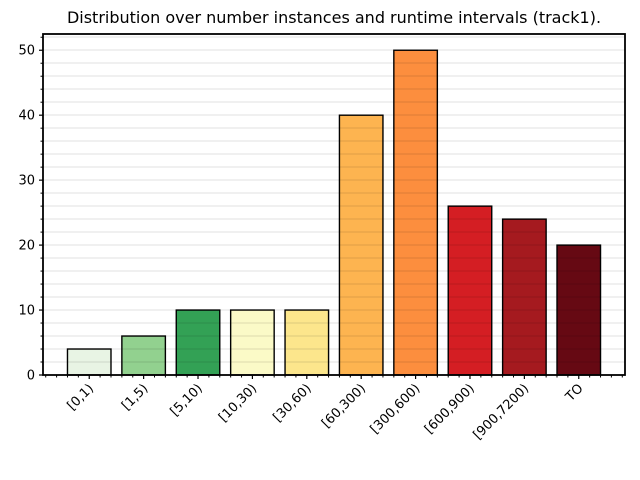  What do you see at coordinates (187, 400) in the screenshot?
I see `x-tick-label: [5,10)` at bounding box center [187, 400].